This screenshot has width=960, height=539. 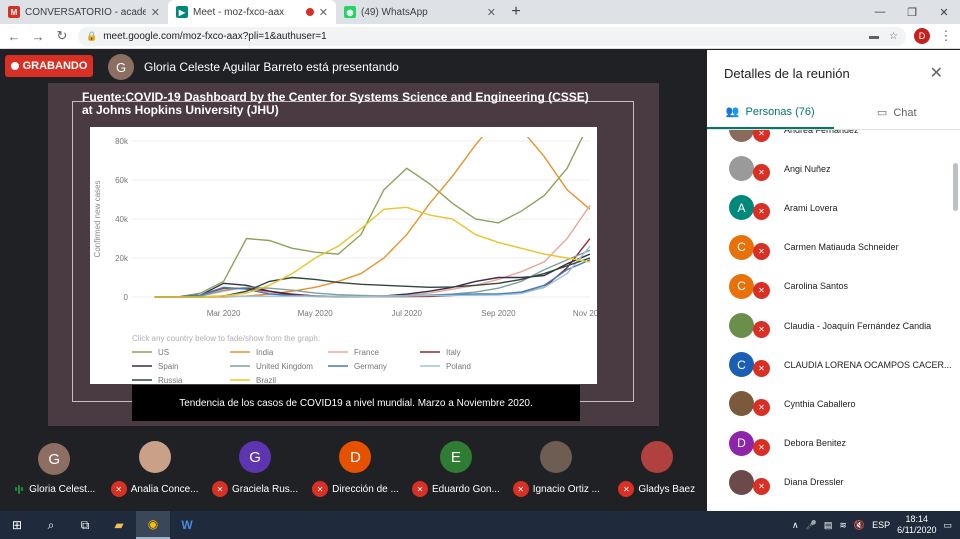 What do you see at coordinates (252, 12) in the screenshot?
I see `browser-tab: ▶ Meet - moz-fxco-aax ✕` at bounding box center [252, 12].